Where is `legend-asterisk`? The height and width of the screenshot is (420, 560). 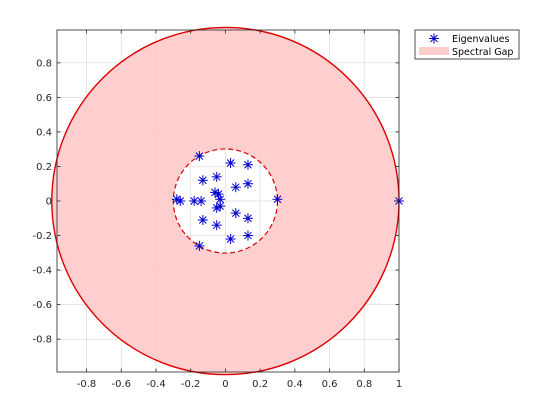
legend-asterisk is located at coordinates (434, 38).